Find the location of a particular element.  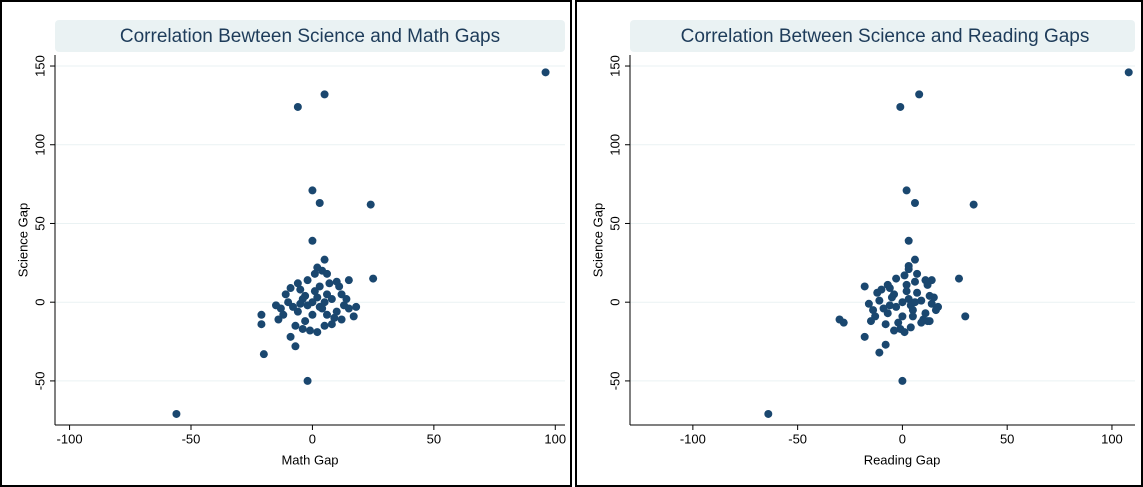

x-tick-label: 0 is located at coordinates (902, 438).